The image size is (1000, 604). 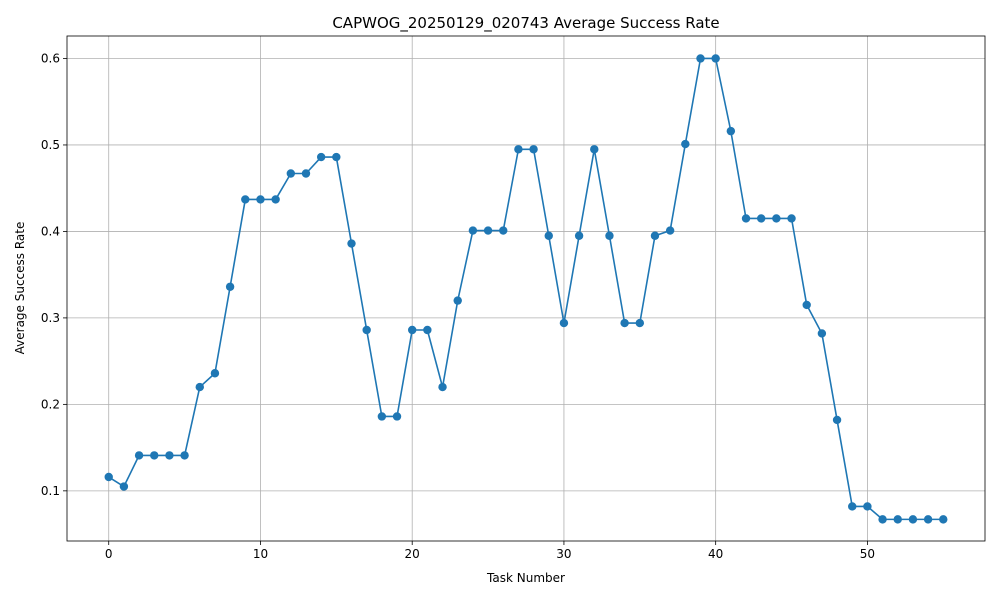 What do you see at coordinates (50, 58) in the screenshot?
I see `y-tick-label: 0.6` at bounding box center [50, 58].